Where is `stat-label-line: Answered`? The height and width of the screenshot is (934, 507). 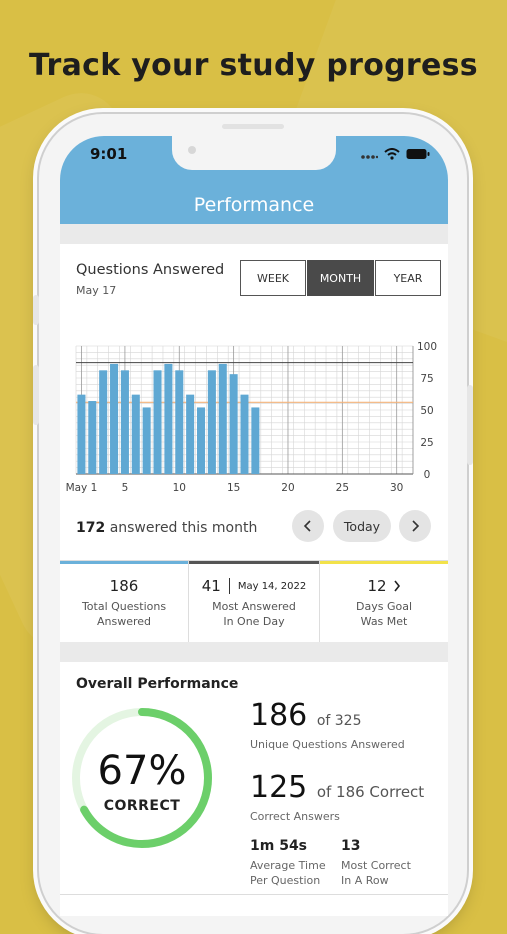 stat-label-line: Answered is located at coordinates (124, 621).